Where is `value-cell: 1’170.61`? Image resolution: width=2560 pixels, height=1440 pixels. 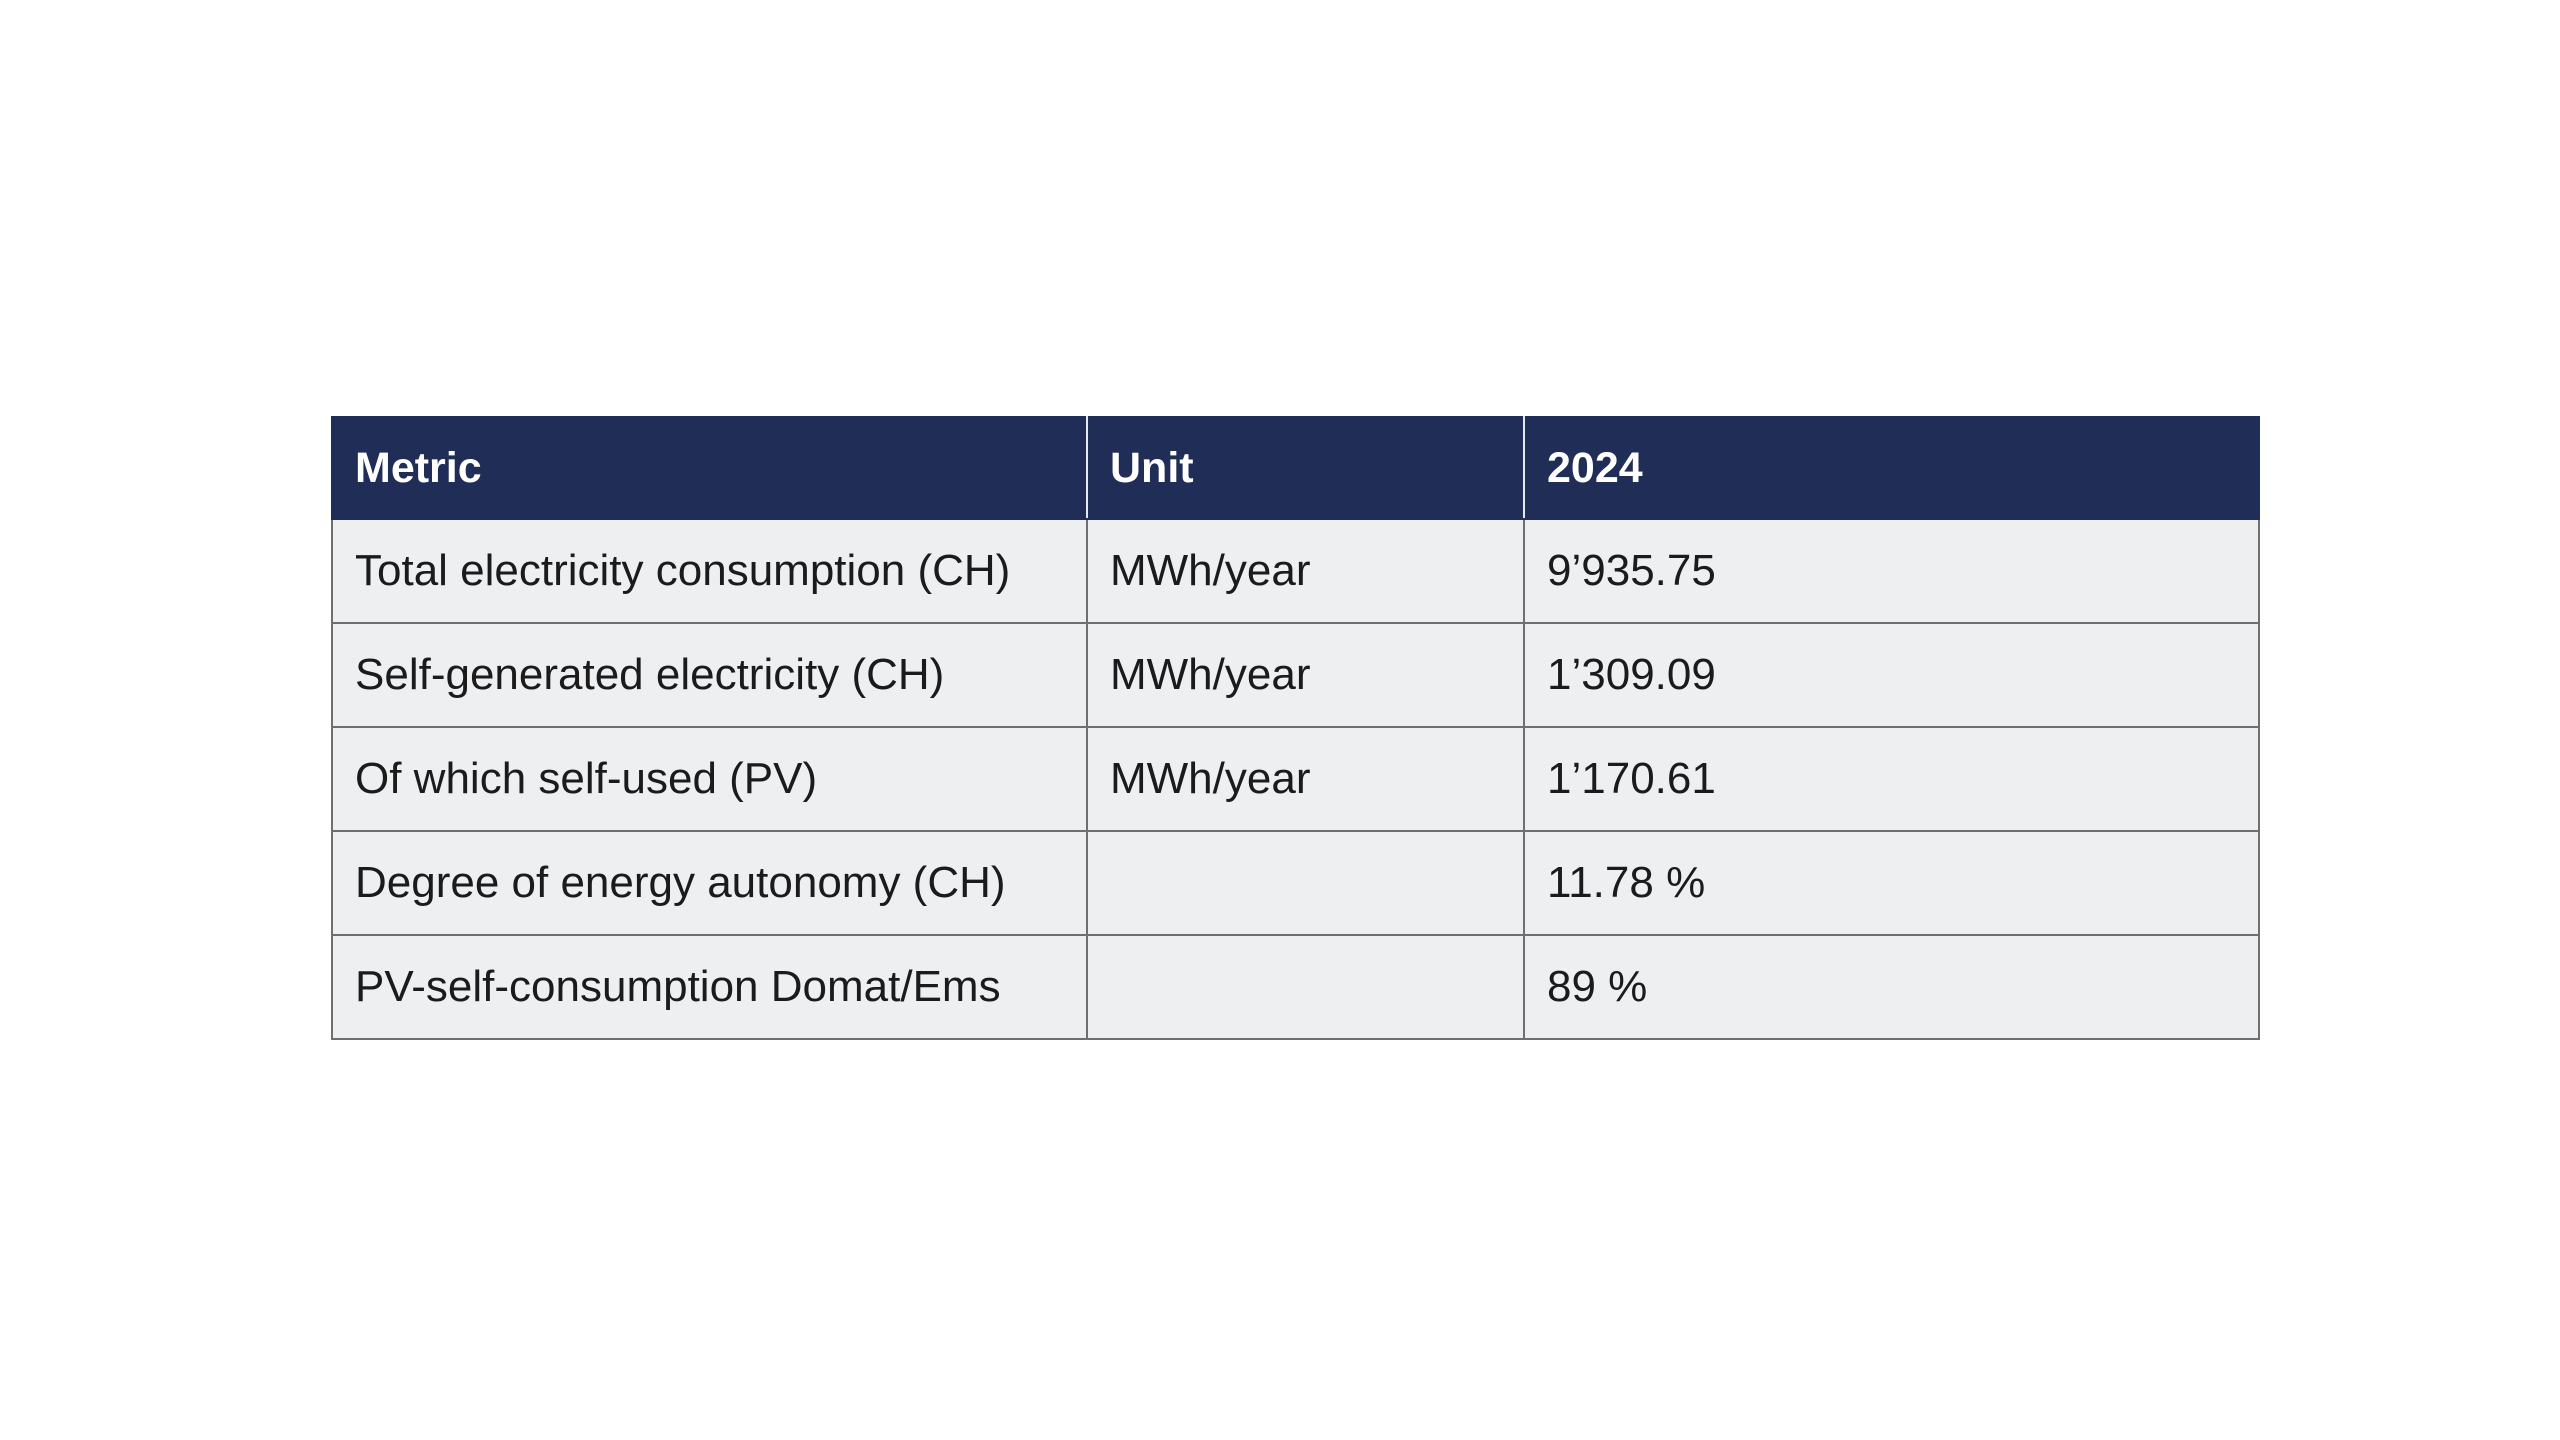 value-cell: 1’170.61 is located at coordinates (1891, 779).